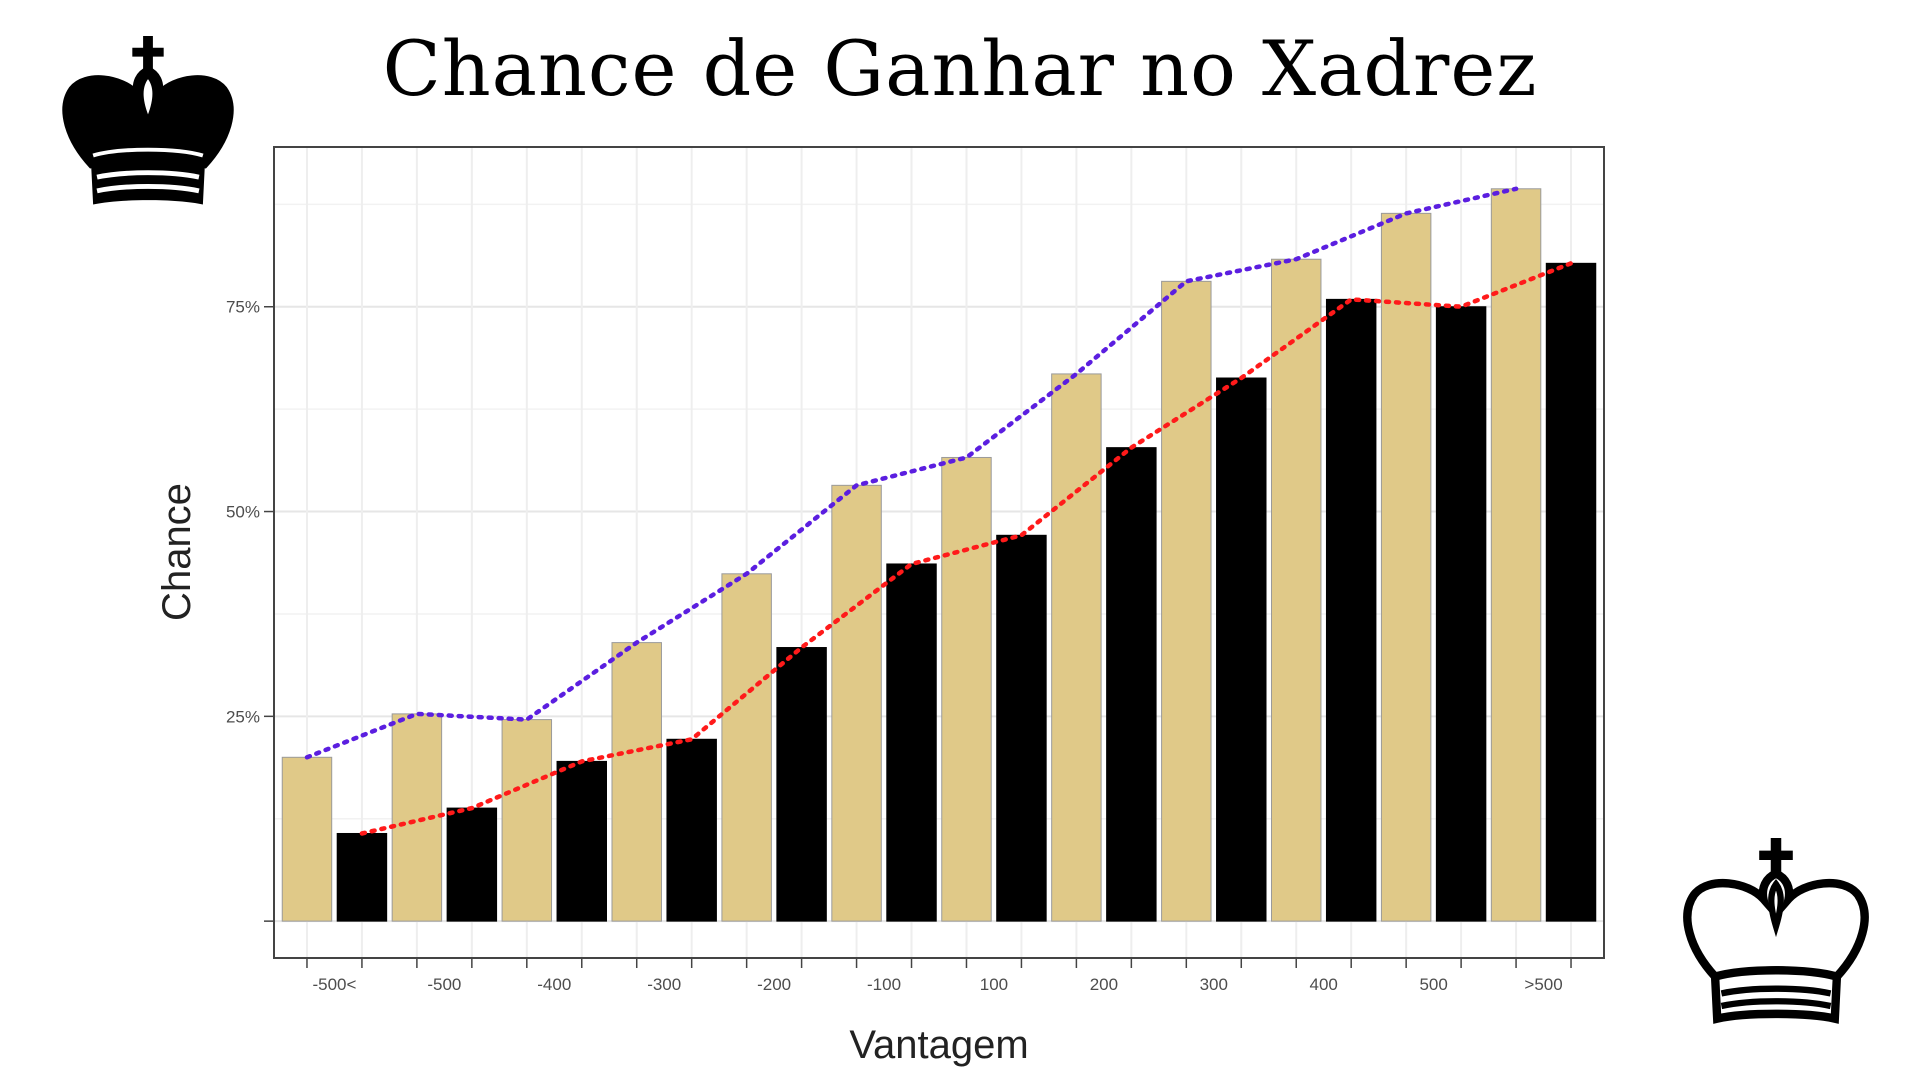  I want to click on x-axis-label: Vantagem, so click(938, 1045).